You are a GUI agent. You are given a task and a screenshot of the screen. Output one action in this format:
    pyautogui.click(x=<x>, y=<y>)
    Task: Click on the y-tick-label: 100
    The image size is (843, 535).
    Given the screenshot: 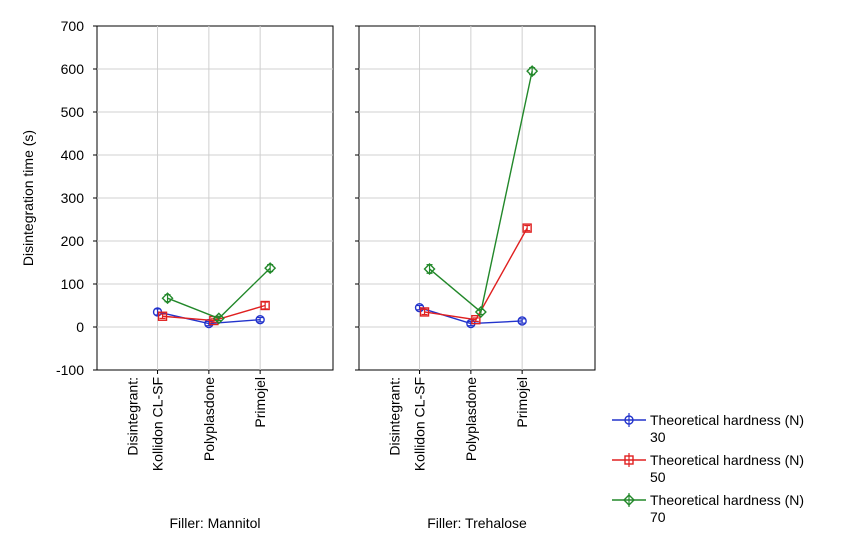 What is the action you would take?
    pyautogui.click(x=73, y=284)
    